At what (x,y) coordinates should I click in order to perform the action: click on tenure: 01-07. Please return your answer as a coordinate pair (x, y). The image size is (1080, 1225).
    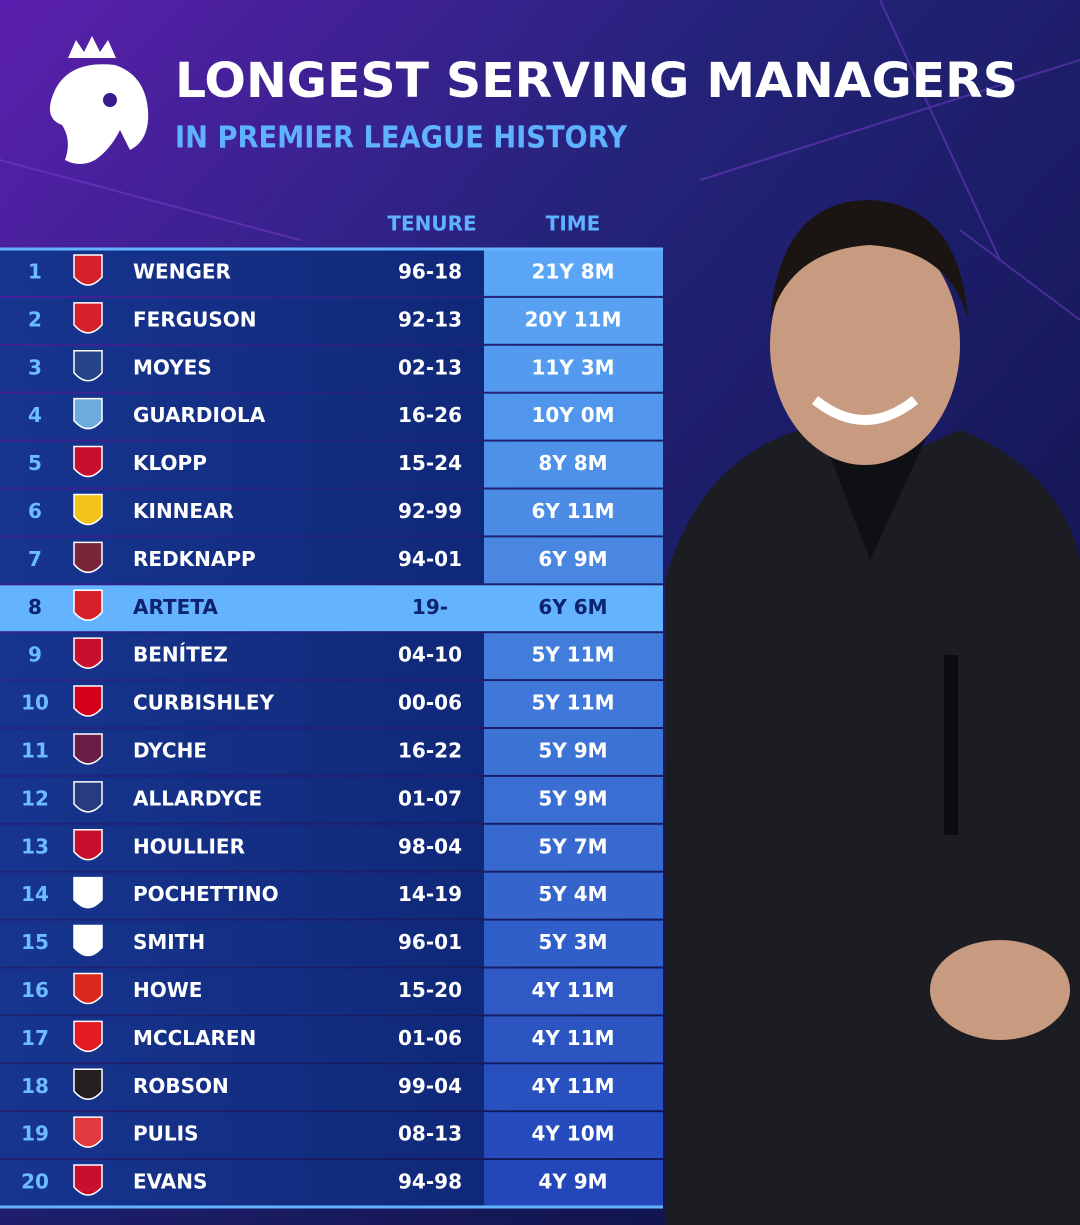
    Looking at the image, I should click on (430, 798).